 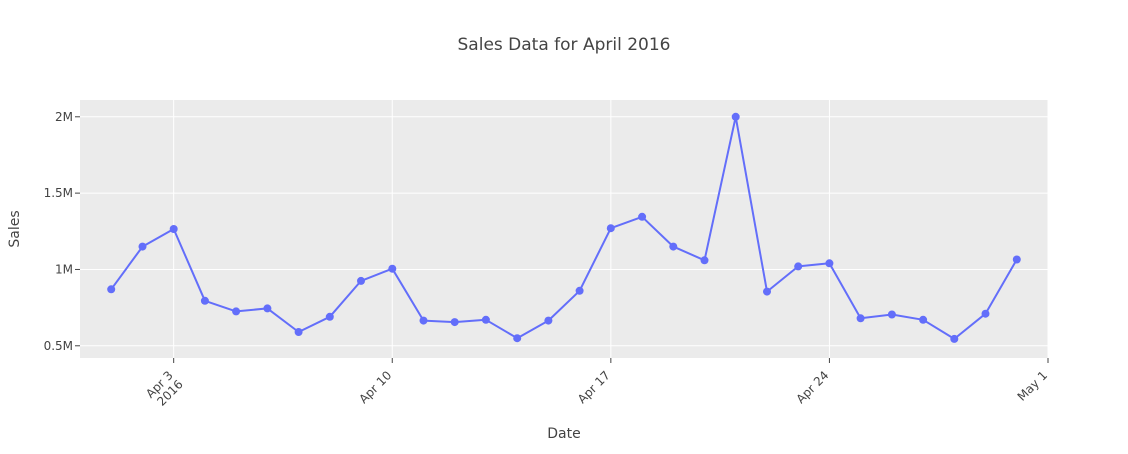 I want to click on y-tick-label: 1M, so click(x=64, y=269).